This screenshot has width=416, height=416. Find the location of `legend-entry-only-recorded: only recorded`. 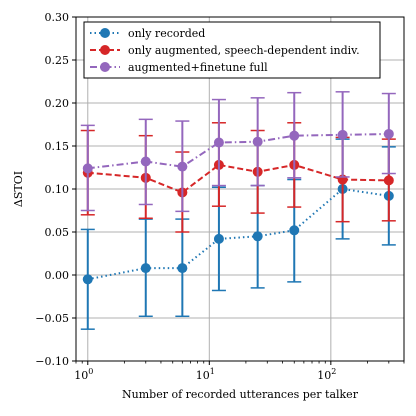

legend-entry-only-recorded: only recorded is located at coordinates (147, 33).